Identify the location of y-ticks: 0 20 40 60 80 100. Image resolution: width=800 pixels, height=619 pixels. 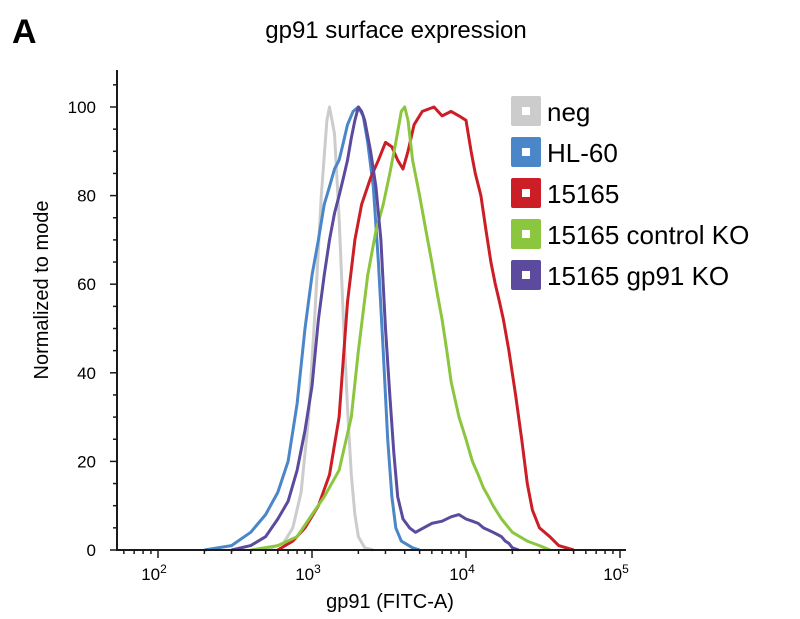
(92, 322).